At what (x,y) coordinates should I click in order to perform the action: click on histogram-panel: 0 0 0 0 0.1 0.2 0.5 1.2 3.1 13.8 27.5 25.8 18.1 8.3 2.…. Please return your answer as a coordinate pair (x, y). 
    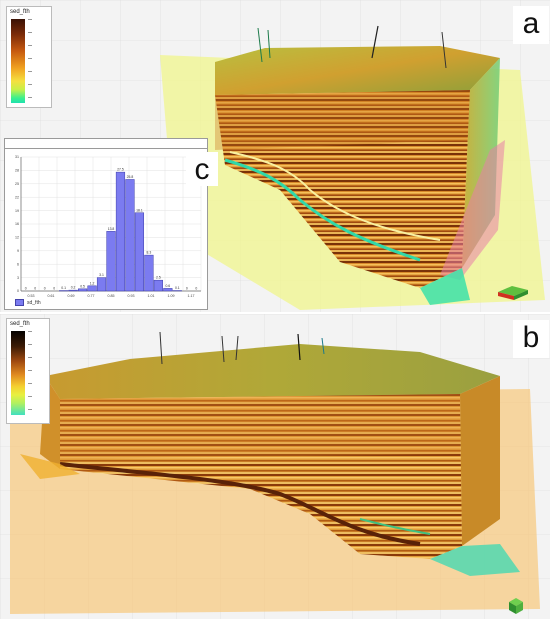
    Looking at the image, I should click on (106, 229).